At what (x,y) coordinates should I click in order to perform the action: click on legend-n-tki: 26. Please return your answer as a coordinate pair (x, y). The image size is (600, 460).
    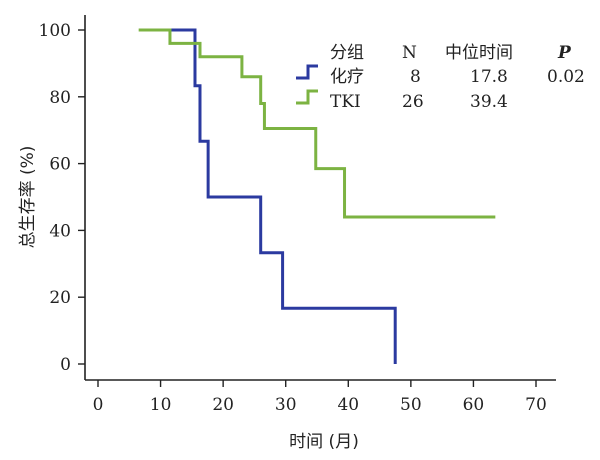
    Looking at the image, I should click on (413, 102).